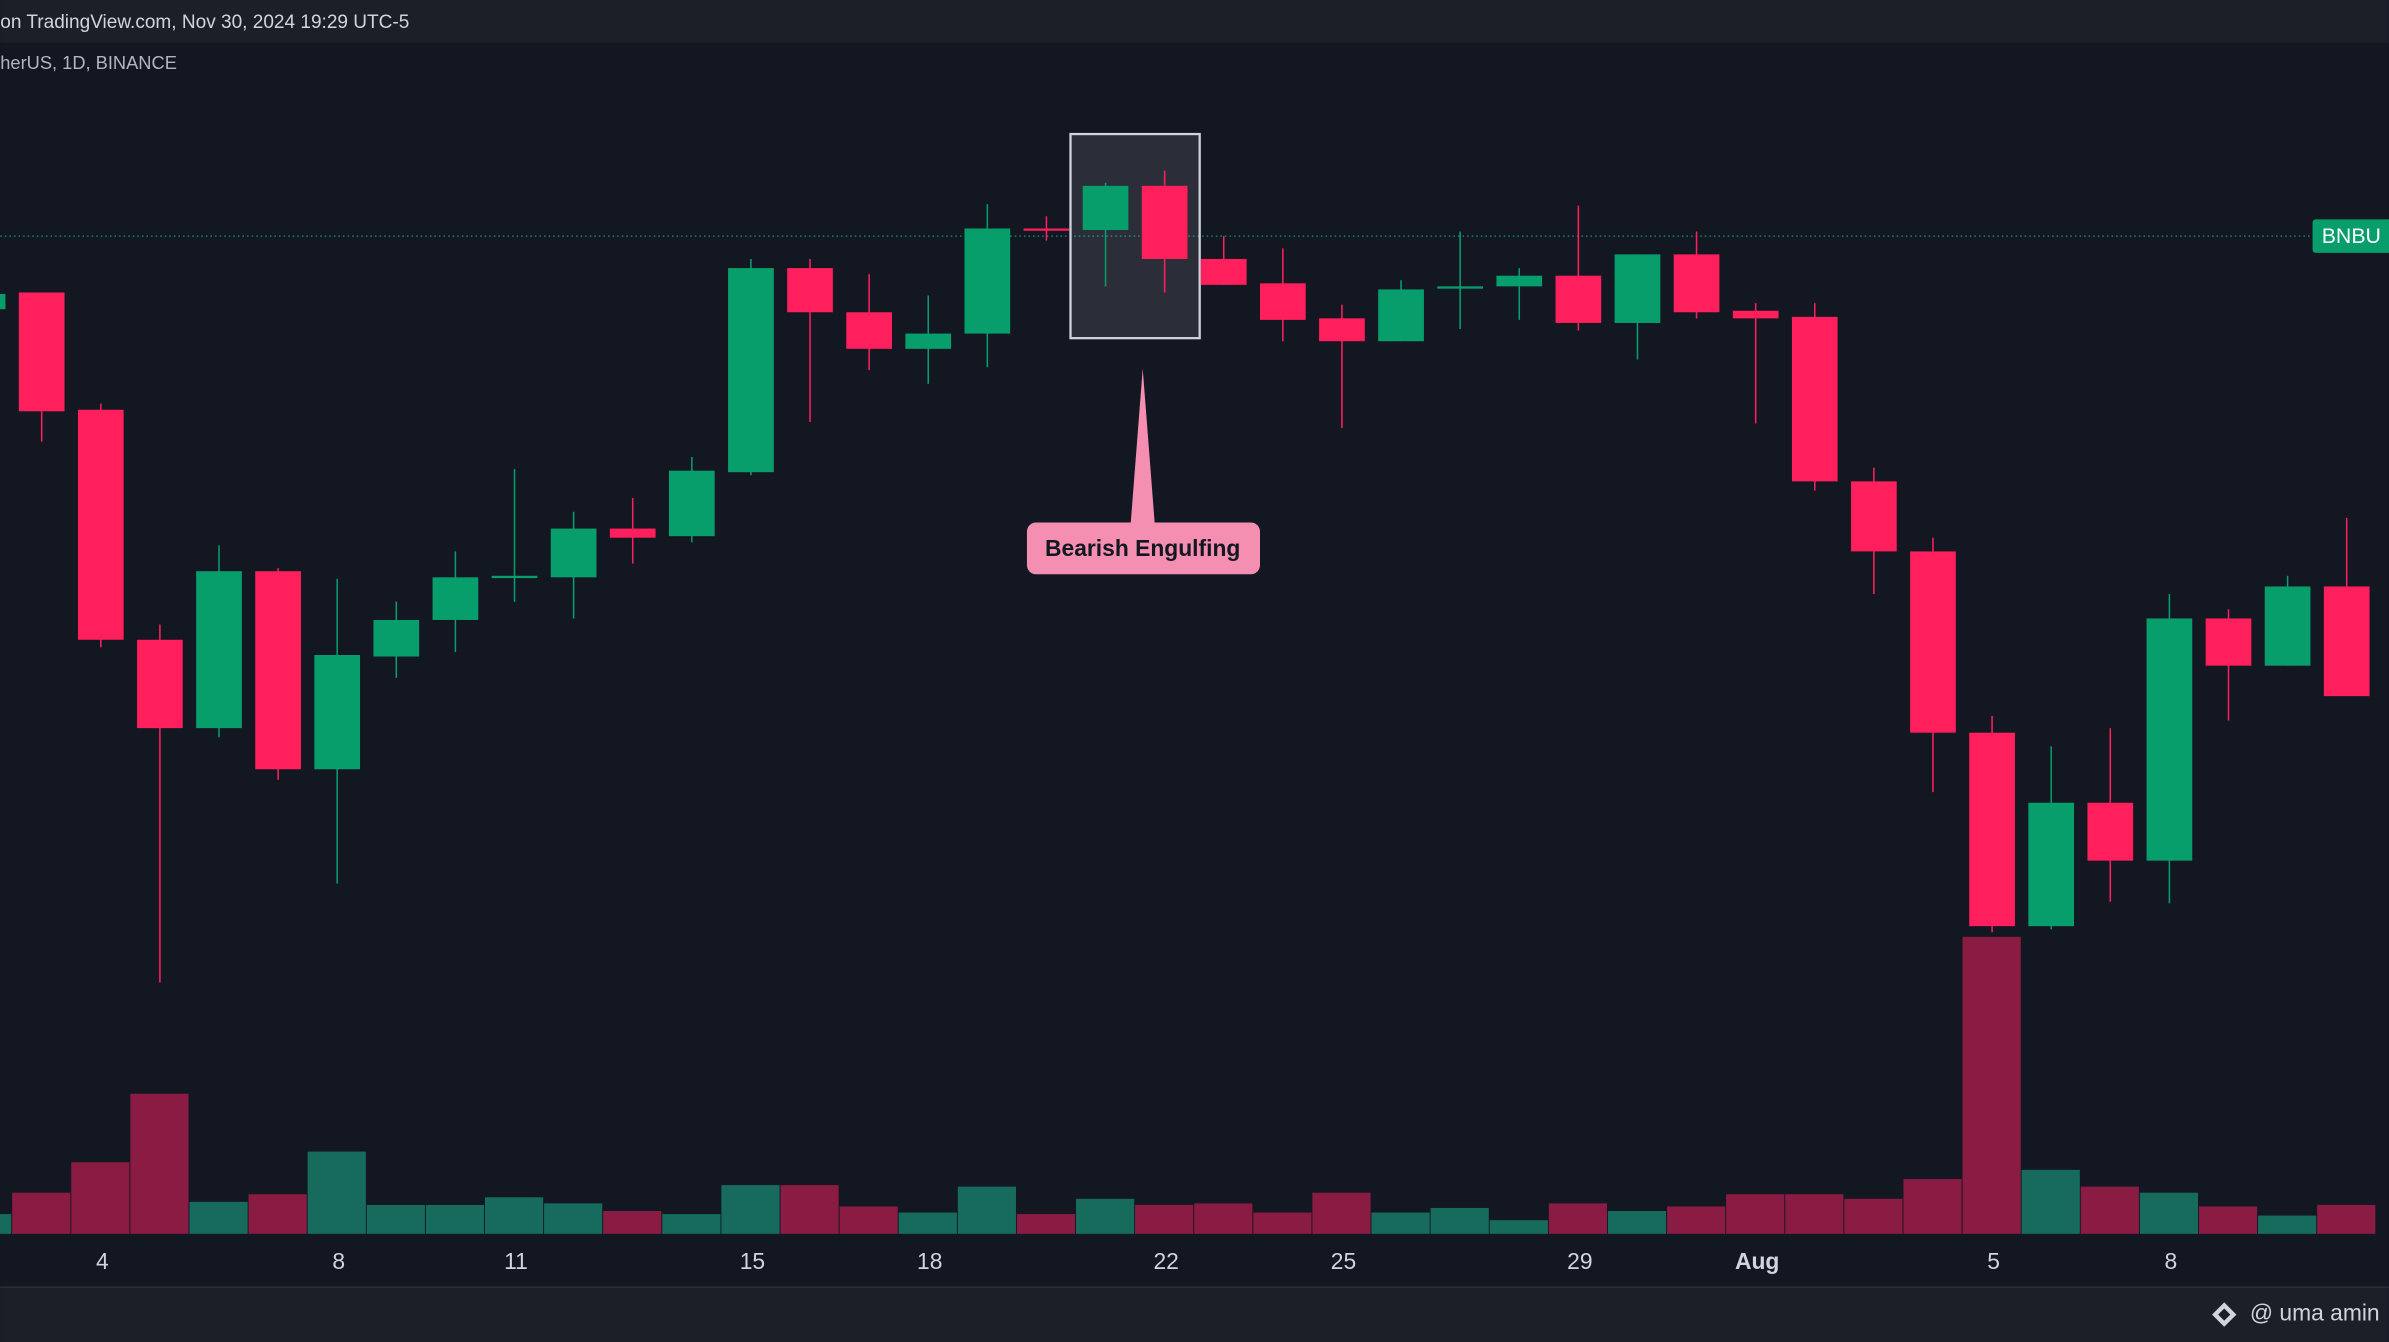 This screenshot has width=2389, height=1342. Describe the element at coordinates (1343, 1261) in the screenshot. I see `x-tick-label: 25` at that location.